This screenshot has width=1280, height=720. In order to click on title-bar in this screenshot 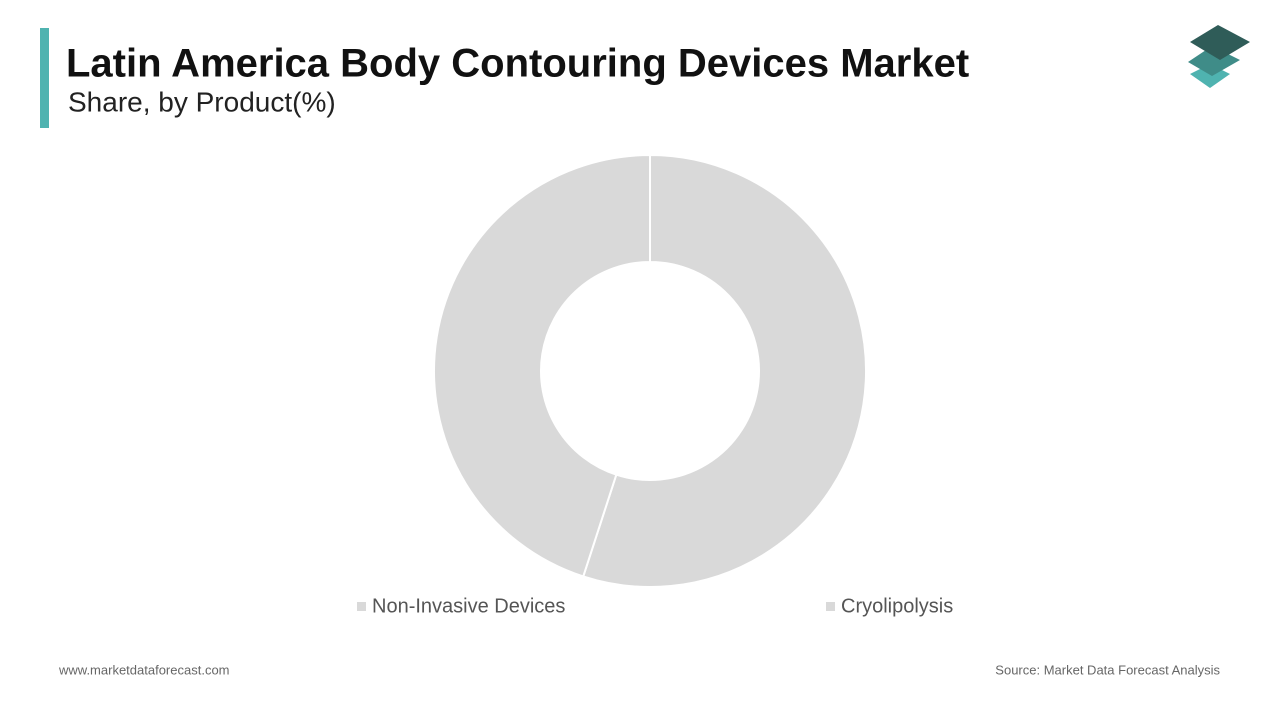, I will do `click(44, 78)`.